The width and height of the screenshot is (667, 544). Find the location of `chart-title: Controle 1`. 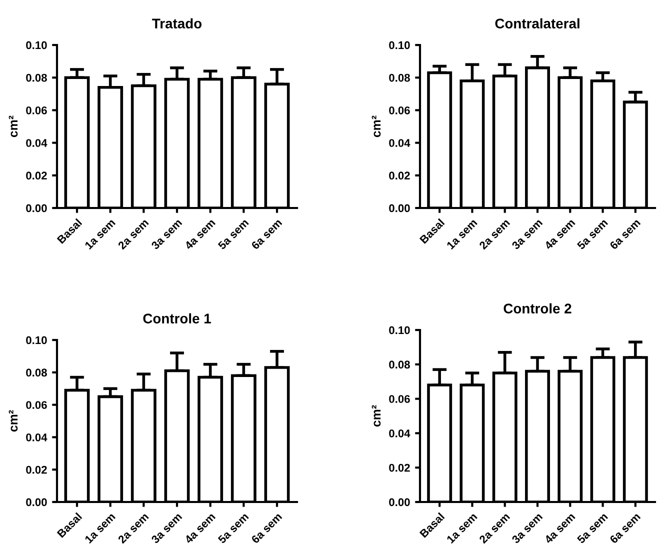

chart-title: Controle 1 is located at coordinates (177, 318).